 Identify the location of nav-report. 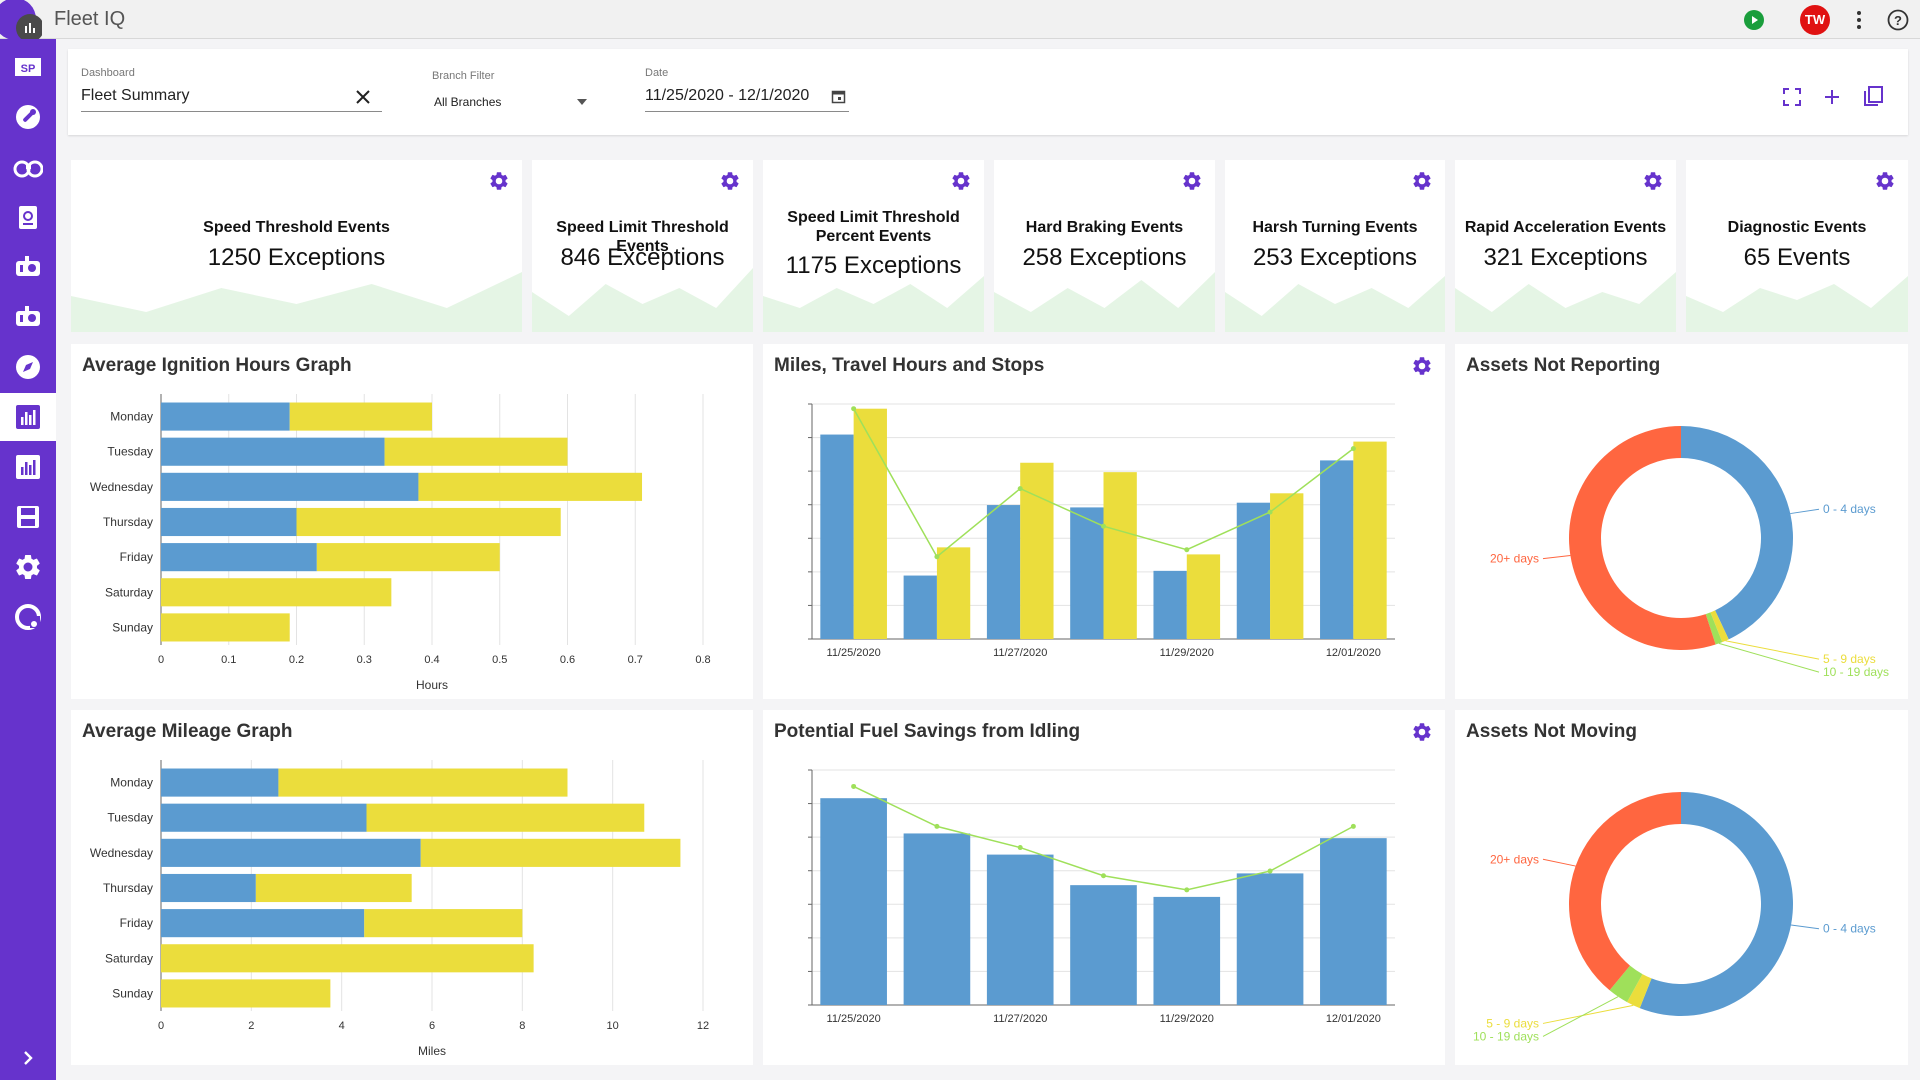
(28, 467).